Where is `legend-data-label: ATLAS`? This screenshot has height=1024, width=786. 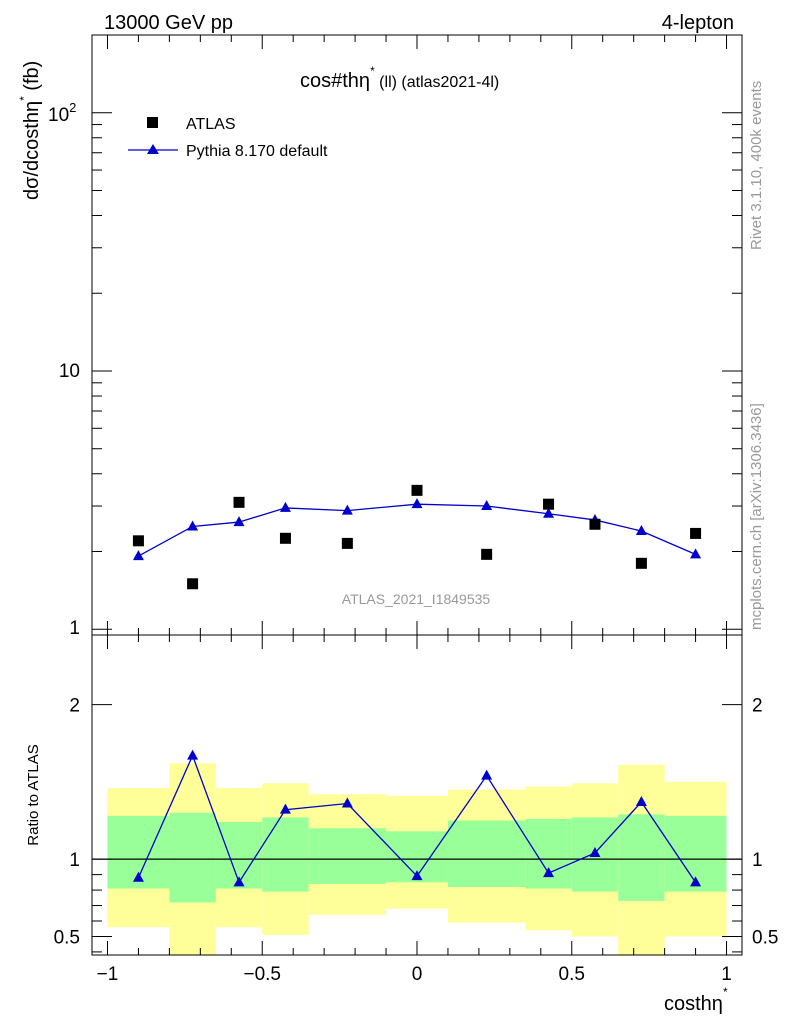 legend-data-label: ATLAS is located at coordinates (211, 124).